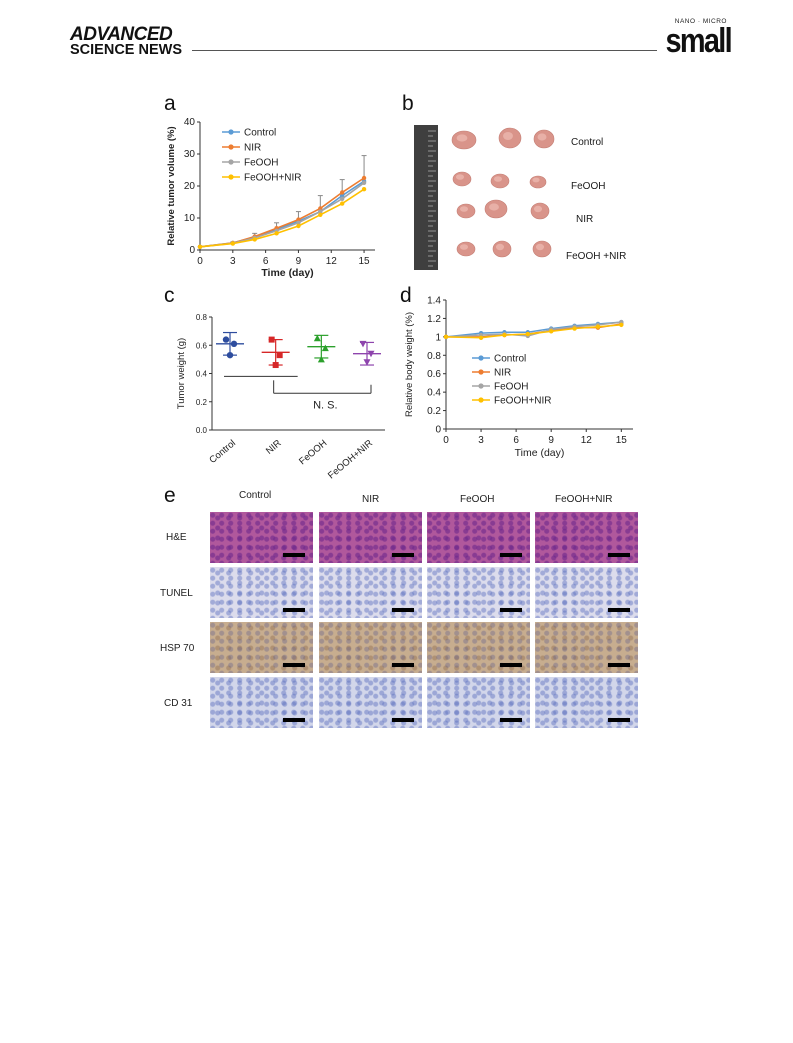  Describe the element at coordinates (434, 319) in the screenshot. I see `y-tick-label: 1.2` at that location.